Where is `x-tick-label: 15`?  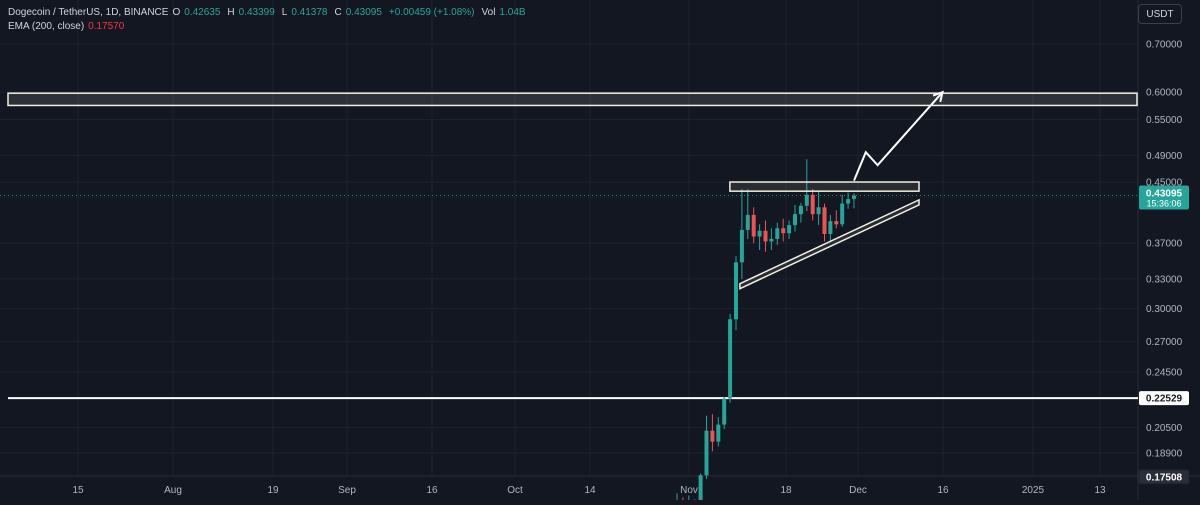
x-tick-label: 15 is located at coordinates (78, 490).